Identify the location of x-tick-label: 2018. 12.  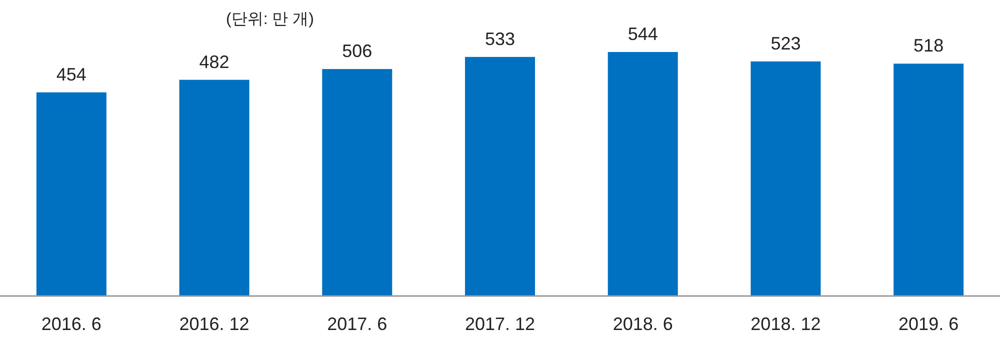
(785, 324).